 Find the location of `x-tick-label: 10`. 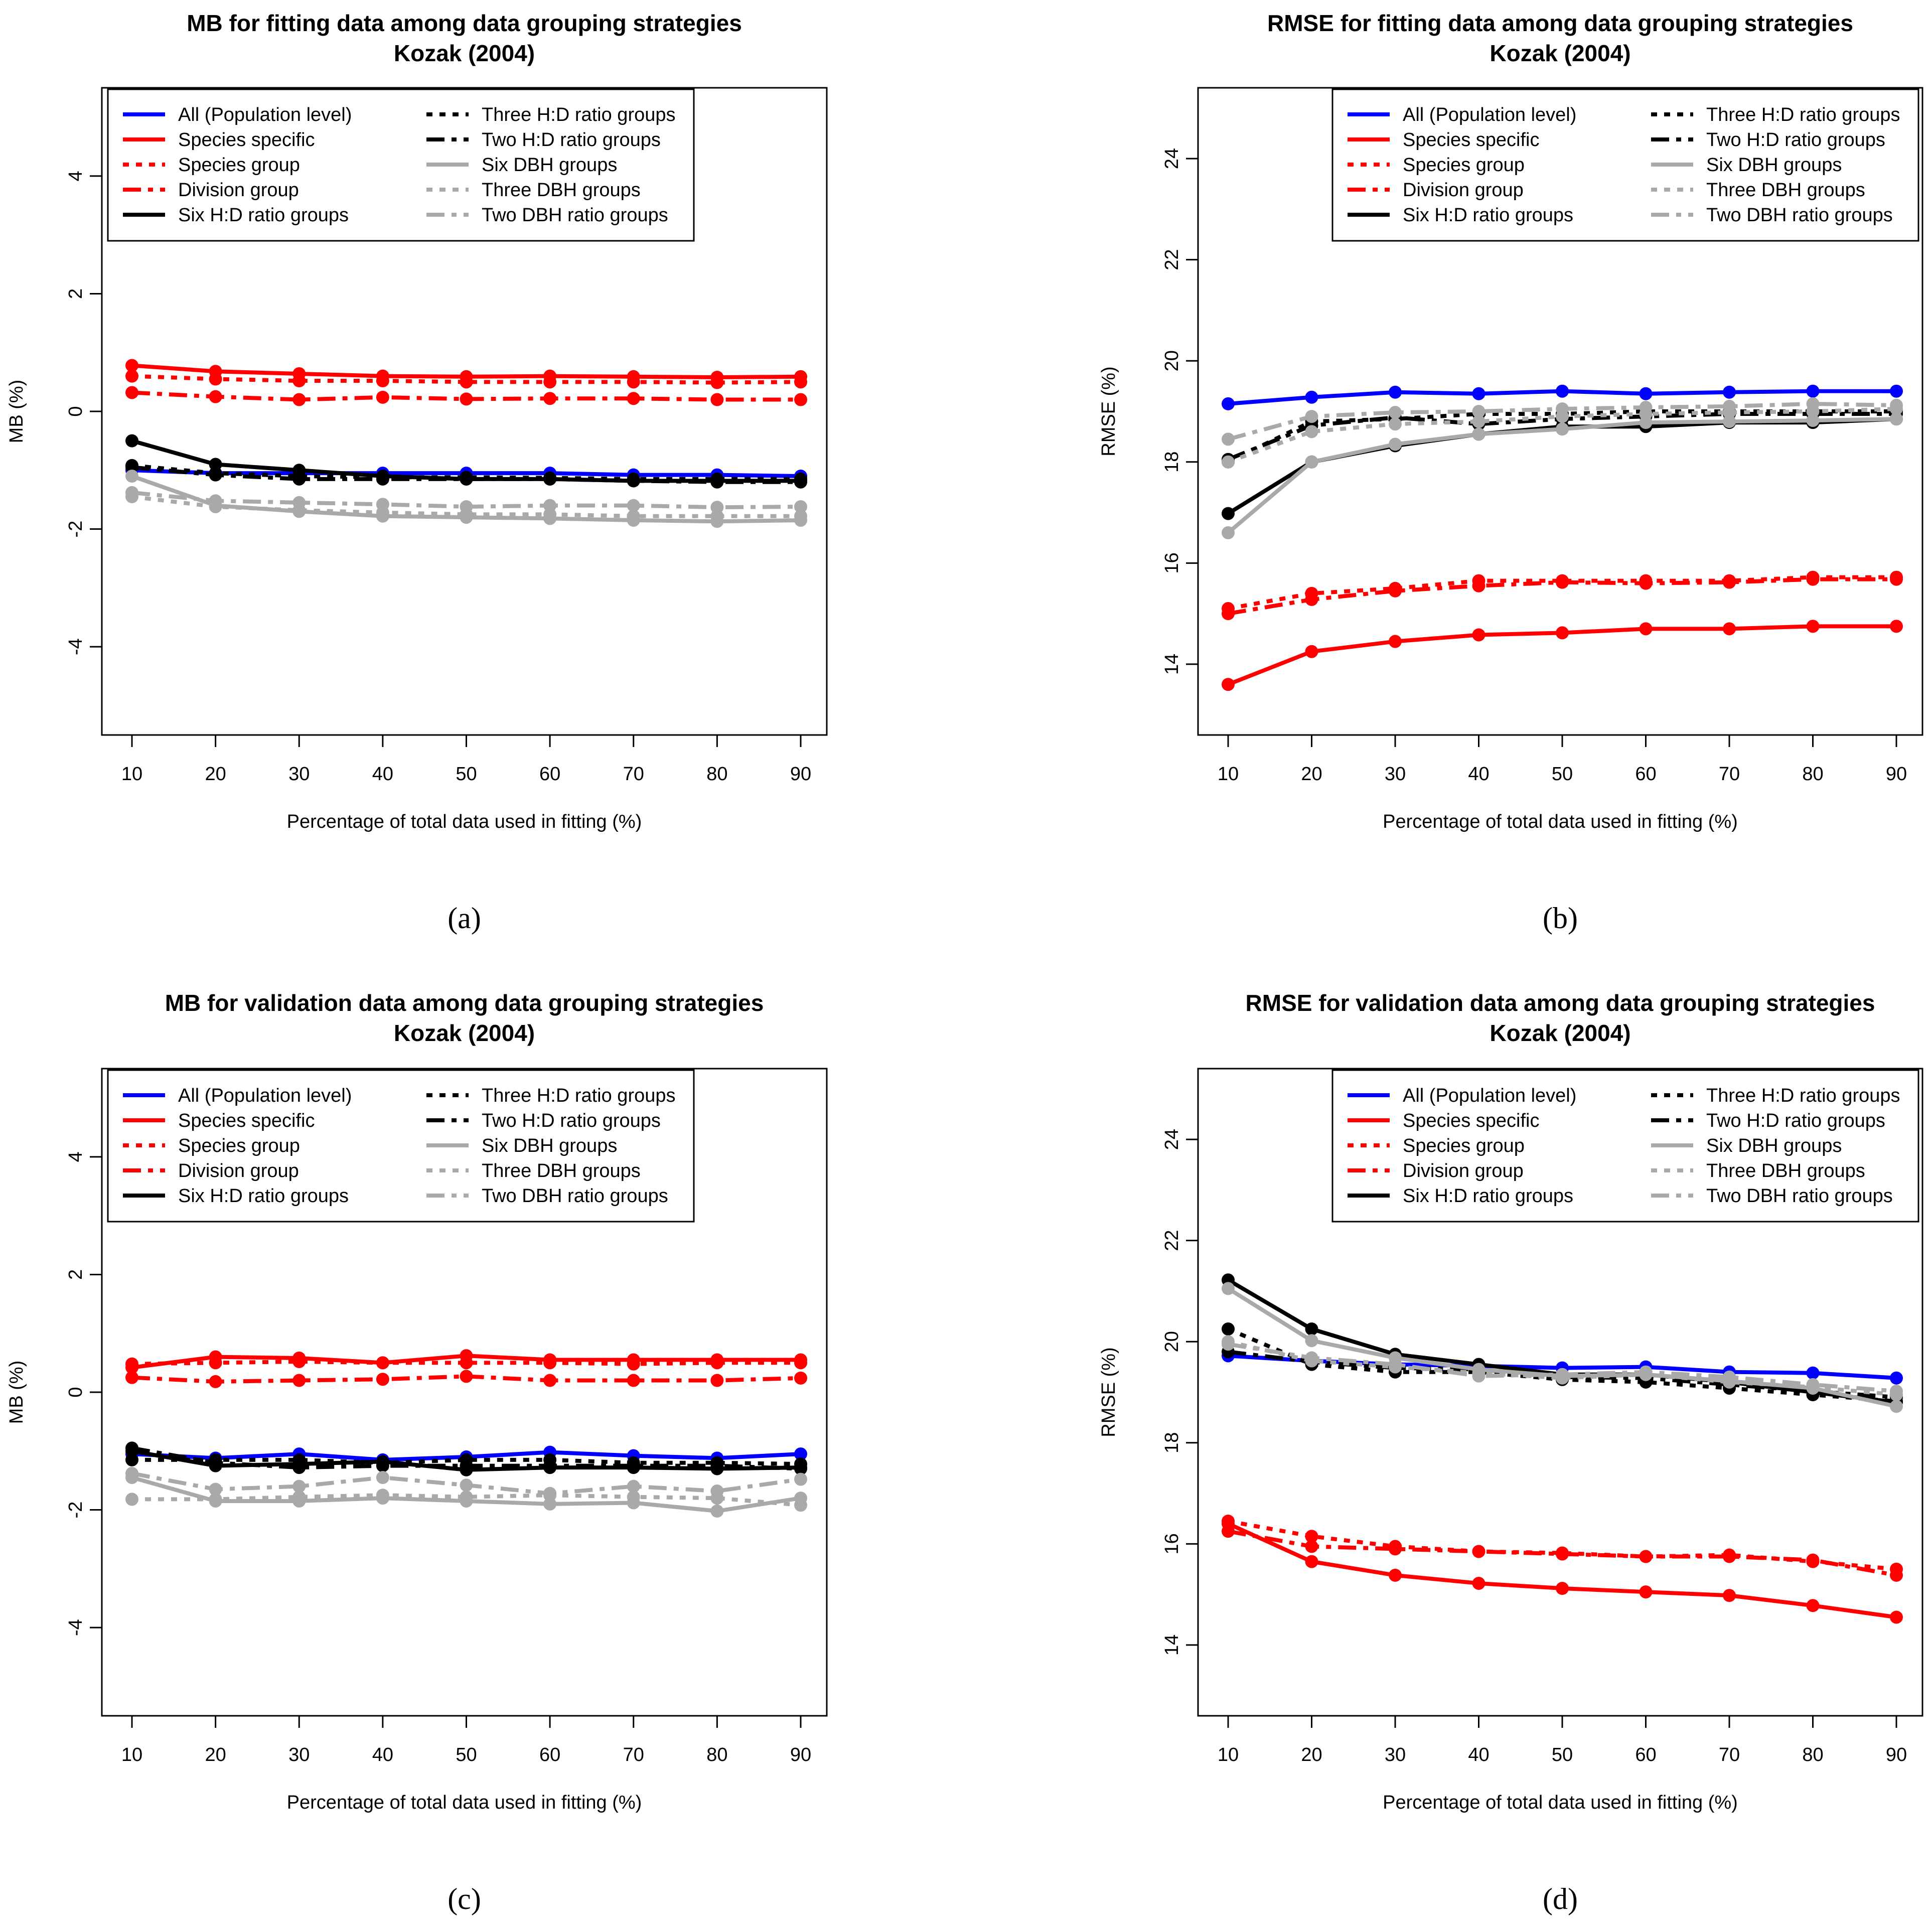

x-tick-label: 10 is located at coordinates (131, 774).